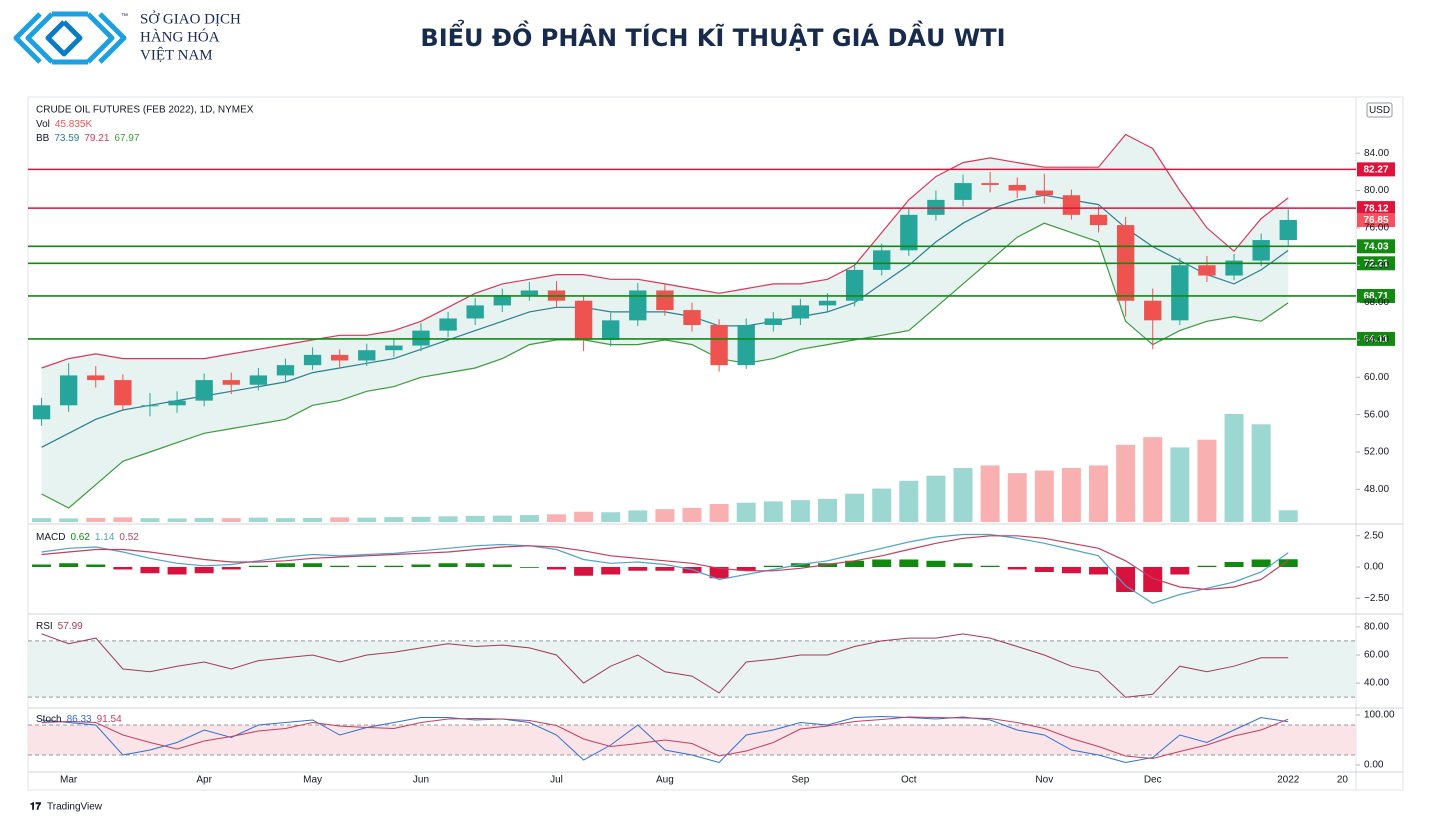  What do you see at coordinates (204, 780) in the screenshot?
I see `x-tick-label: Apr` at bounding box center [204, 780].